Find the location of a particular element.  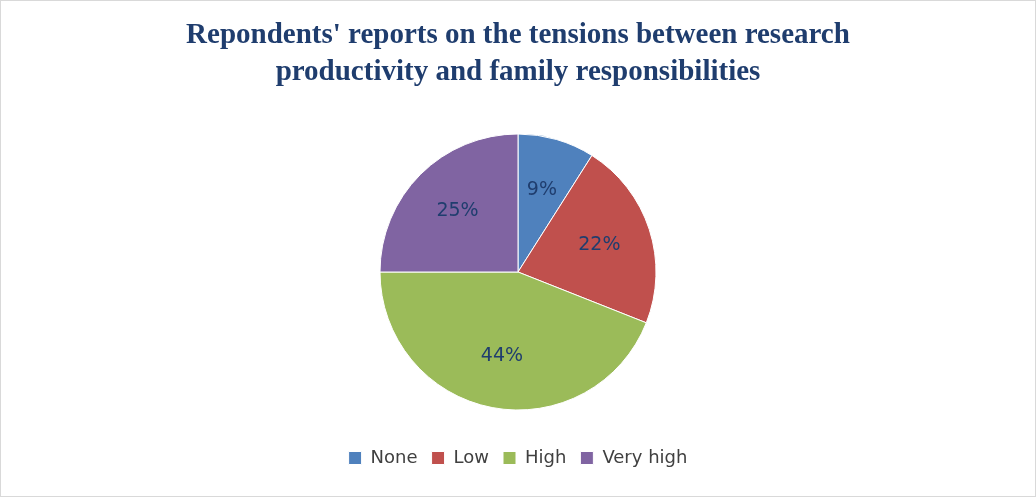

data-label: 25% is located at coordinates (457, 209).